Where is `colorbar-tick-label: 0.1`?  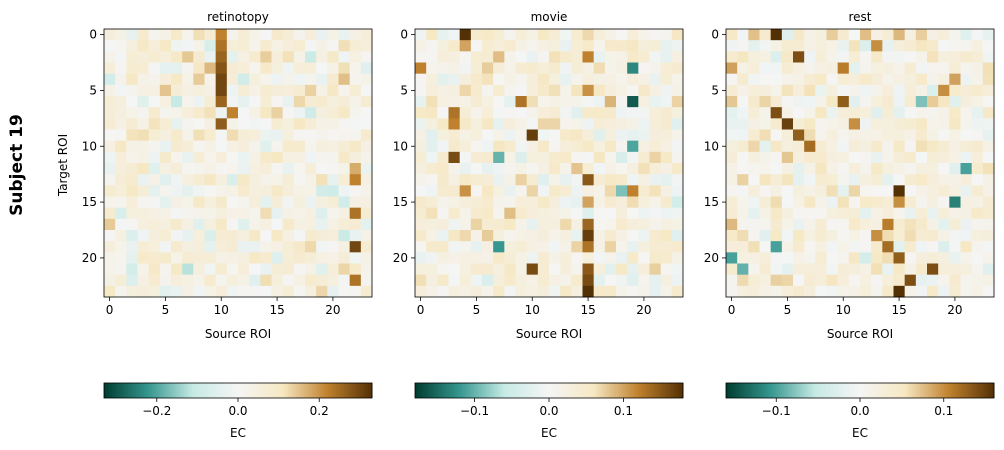 colorbar-tick-label: 0.1 is located at coordinates (623, 411).